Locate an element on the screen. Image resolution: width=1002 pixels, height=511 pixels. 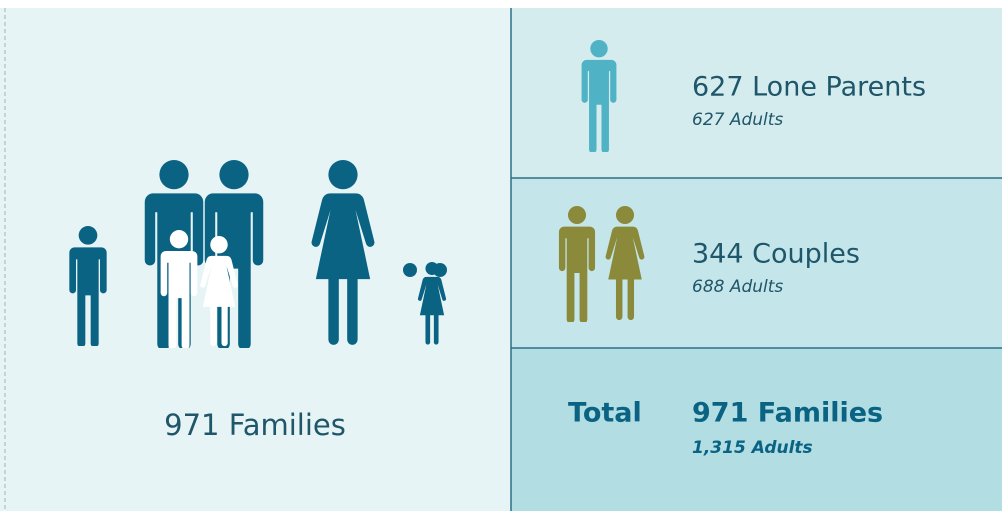
row-title: 971 Families is located at coordinates (787, 413).